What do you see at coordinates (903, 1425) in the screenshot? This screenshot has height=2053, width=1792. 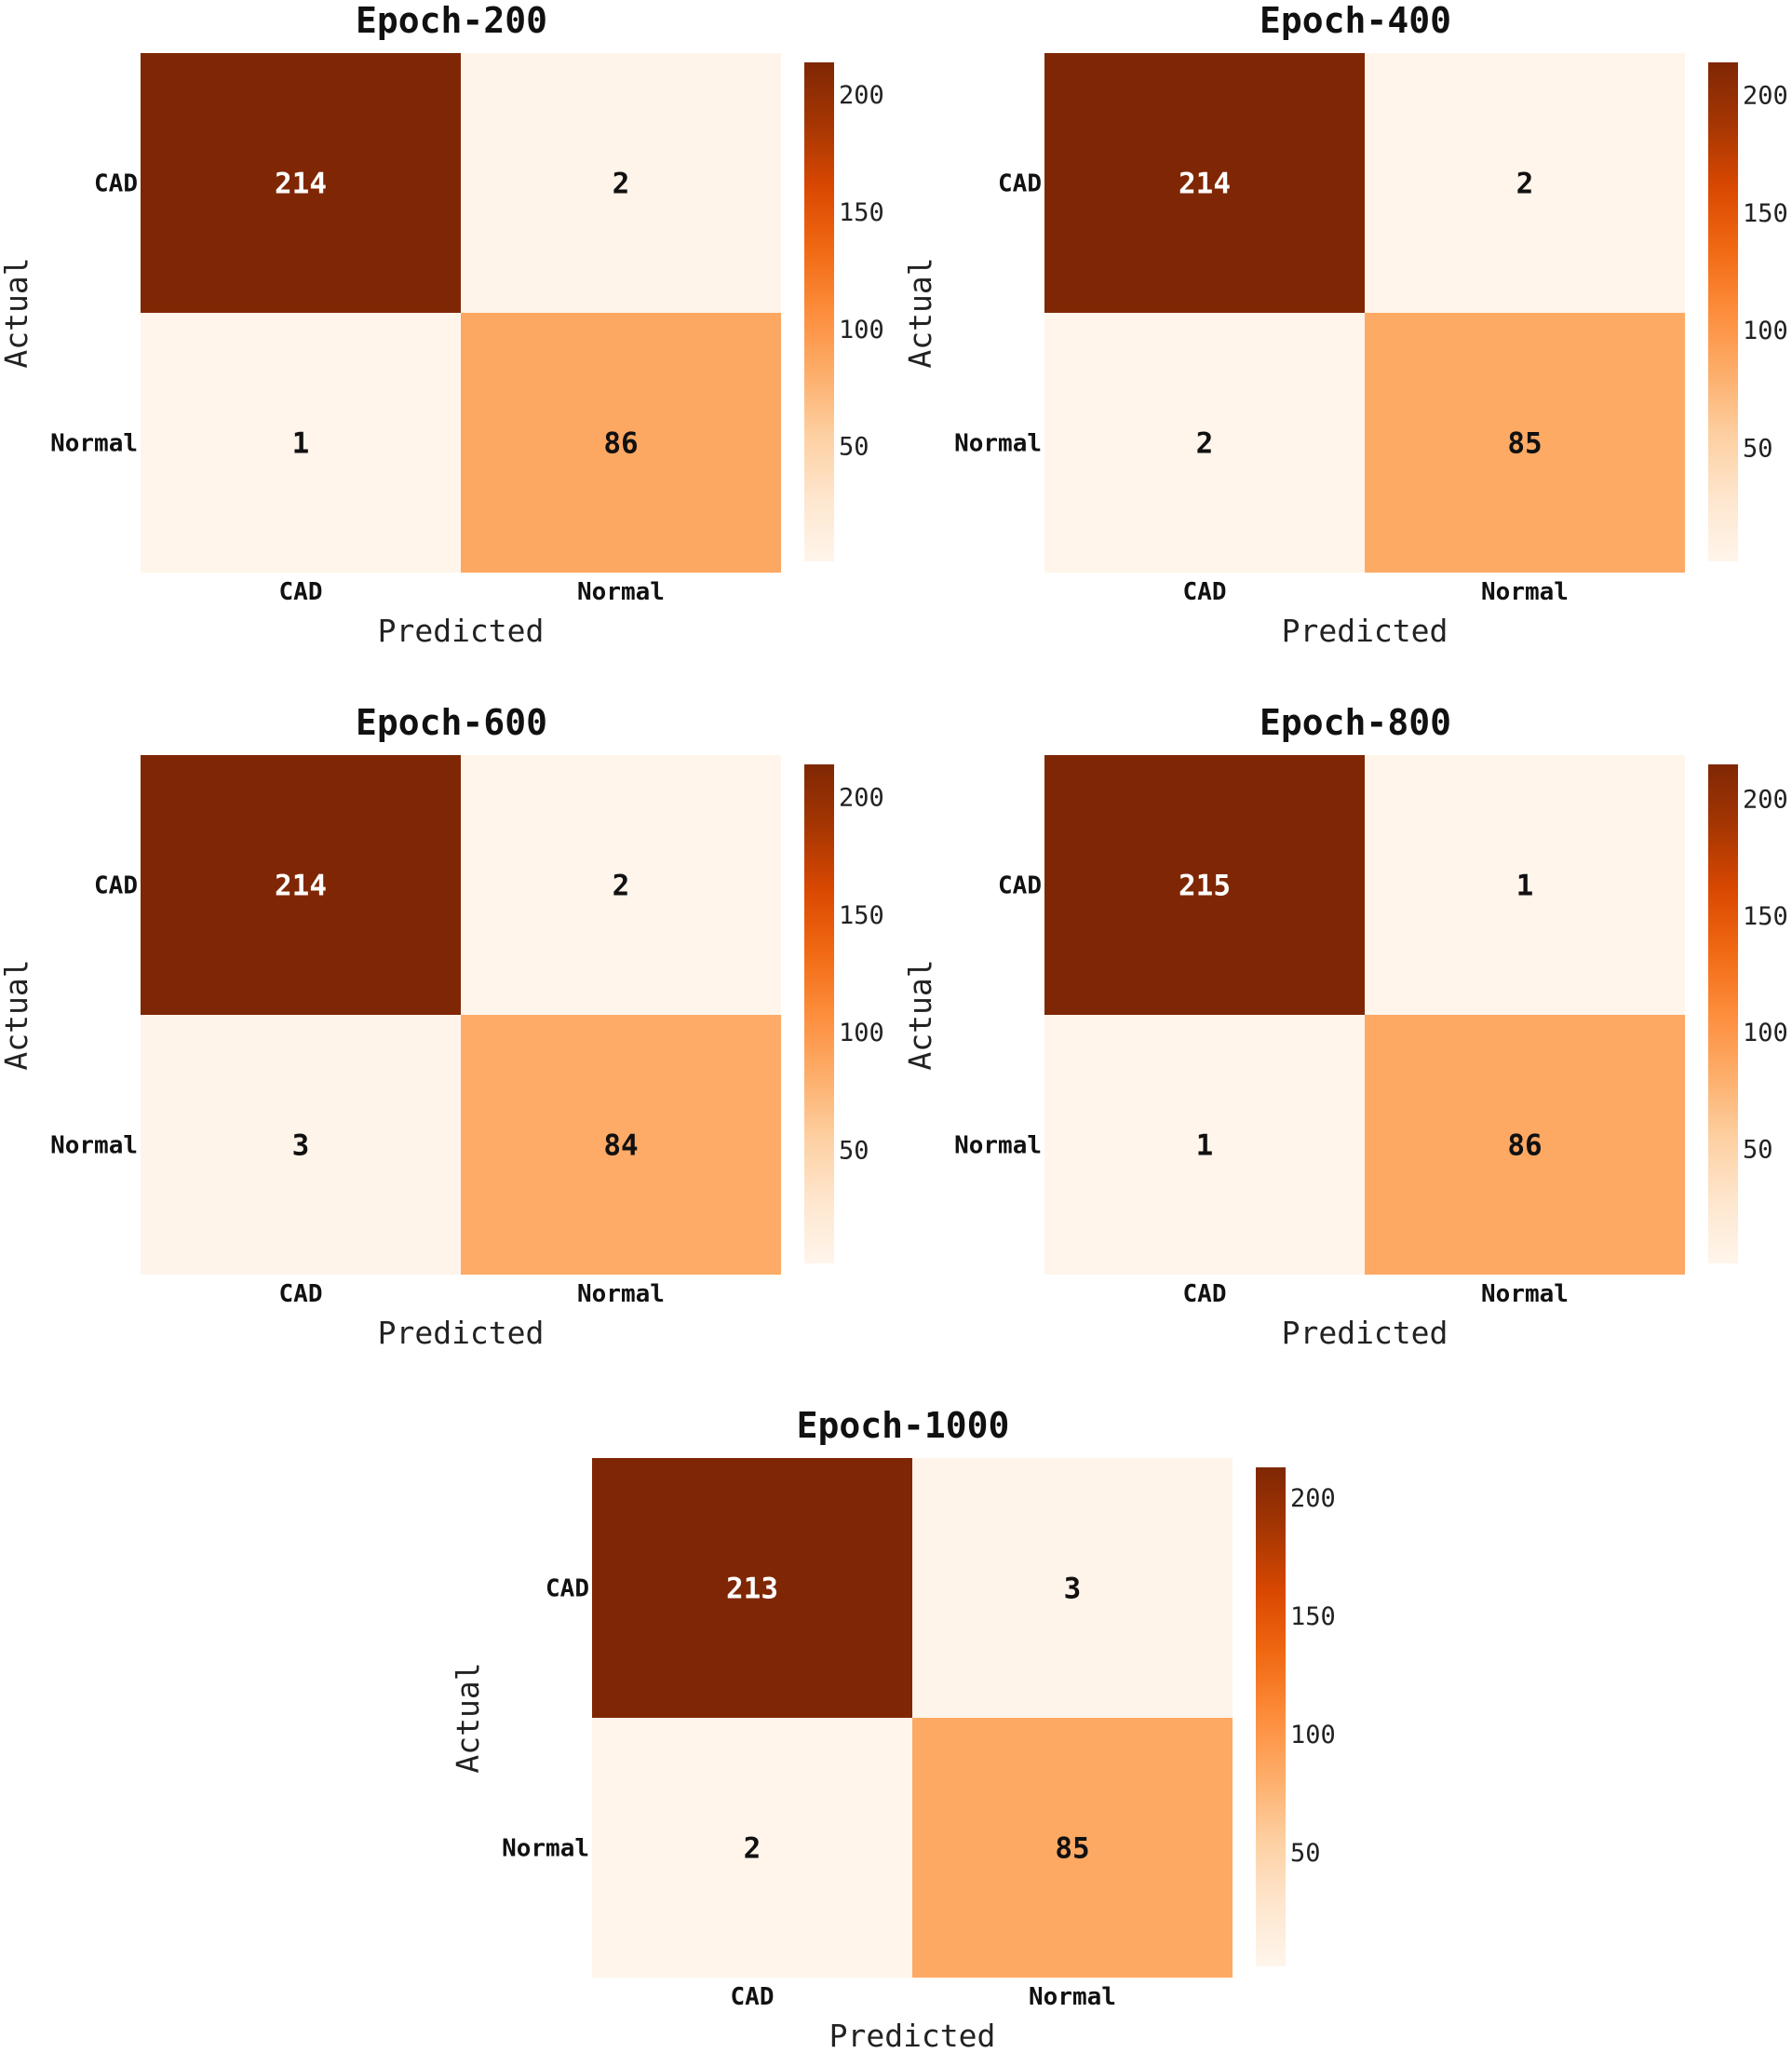 I see `panel-title: Epoch-1000` at bounding box center [903, 1425].